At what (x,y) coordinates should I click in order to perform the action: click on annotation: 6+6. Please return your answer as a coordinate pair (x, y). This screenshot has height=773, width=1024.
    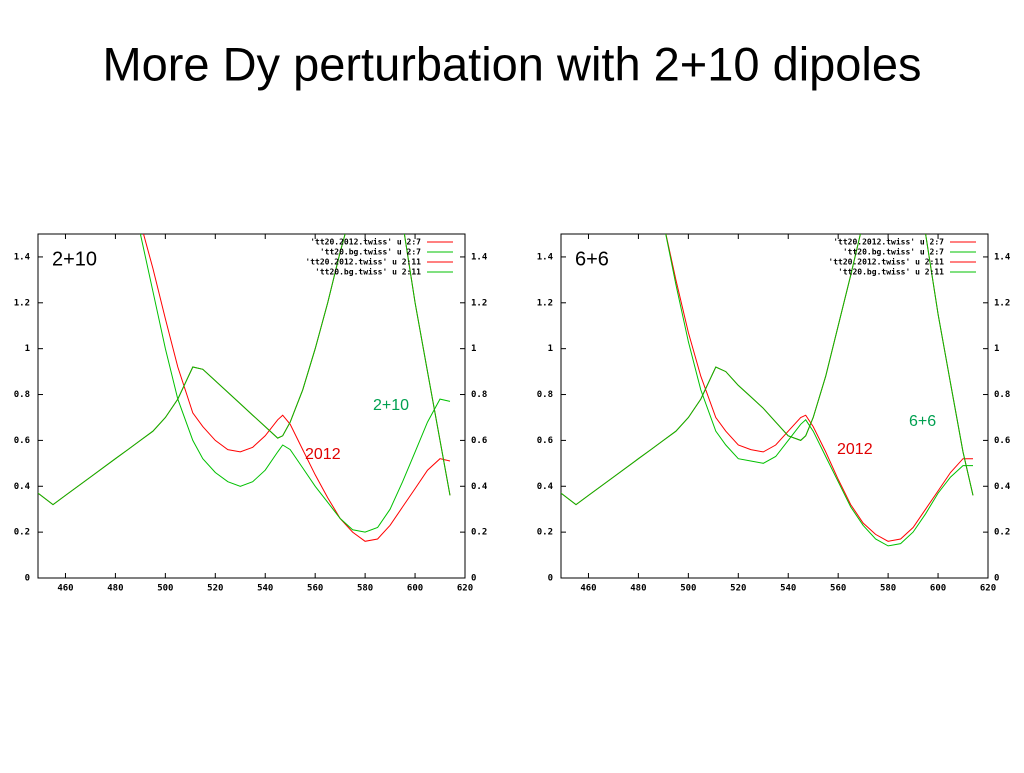
    Looking at the image, I should click on (922, 421).